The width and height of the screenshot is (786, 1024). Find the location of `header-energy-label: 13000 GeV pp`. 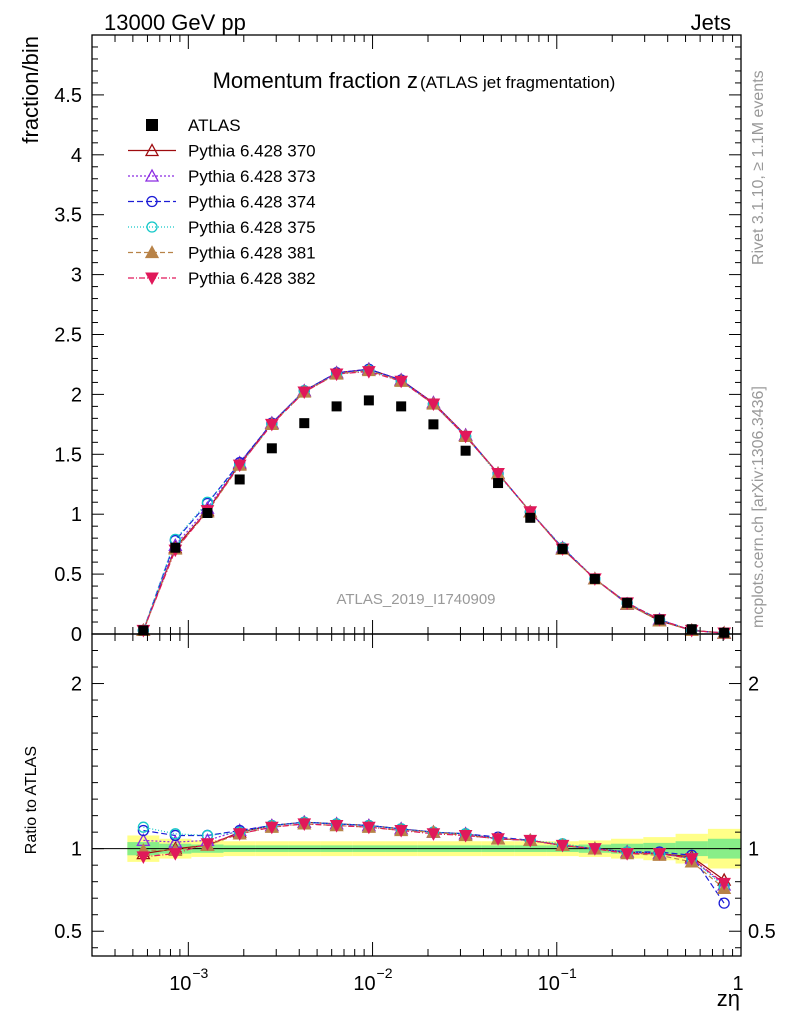

header-energy-label: 13000 GeV pp is located at coordinates (175, 22).